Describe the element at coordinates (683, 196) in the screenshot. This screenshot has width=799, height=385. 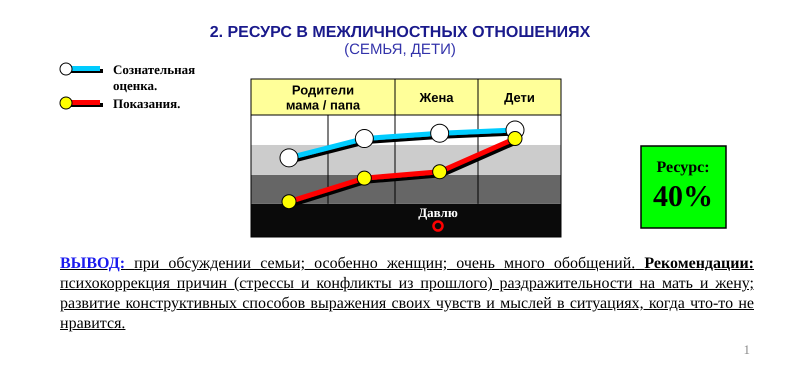
I see `text: 40%` at that location.